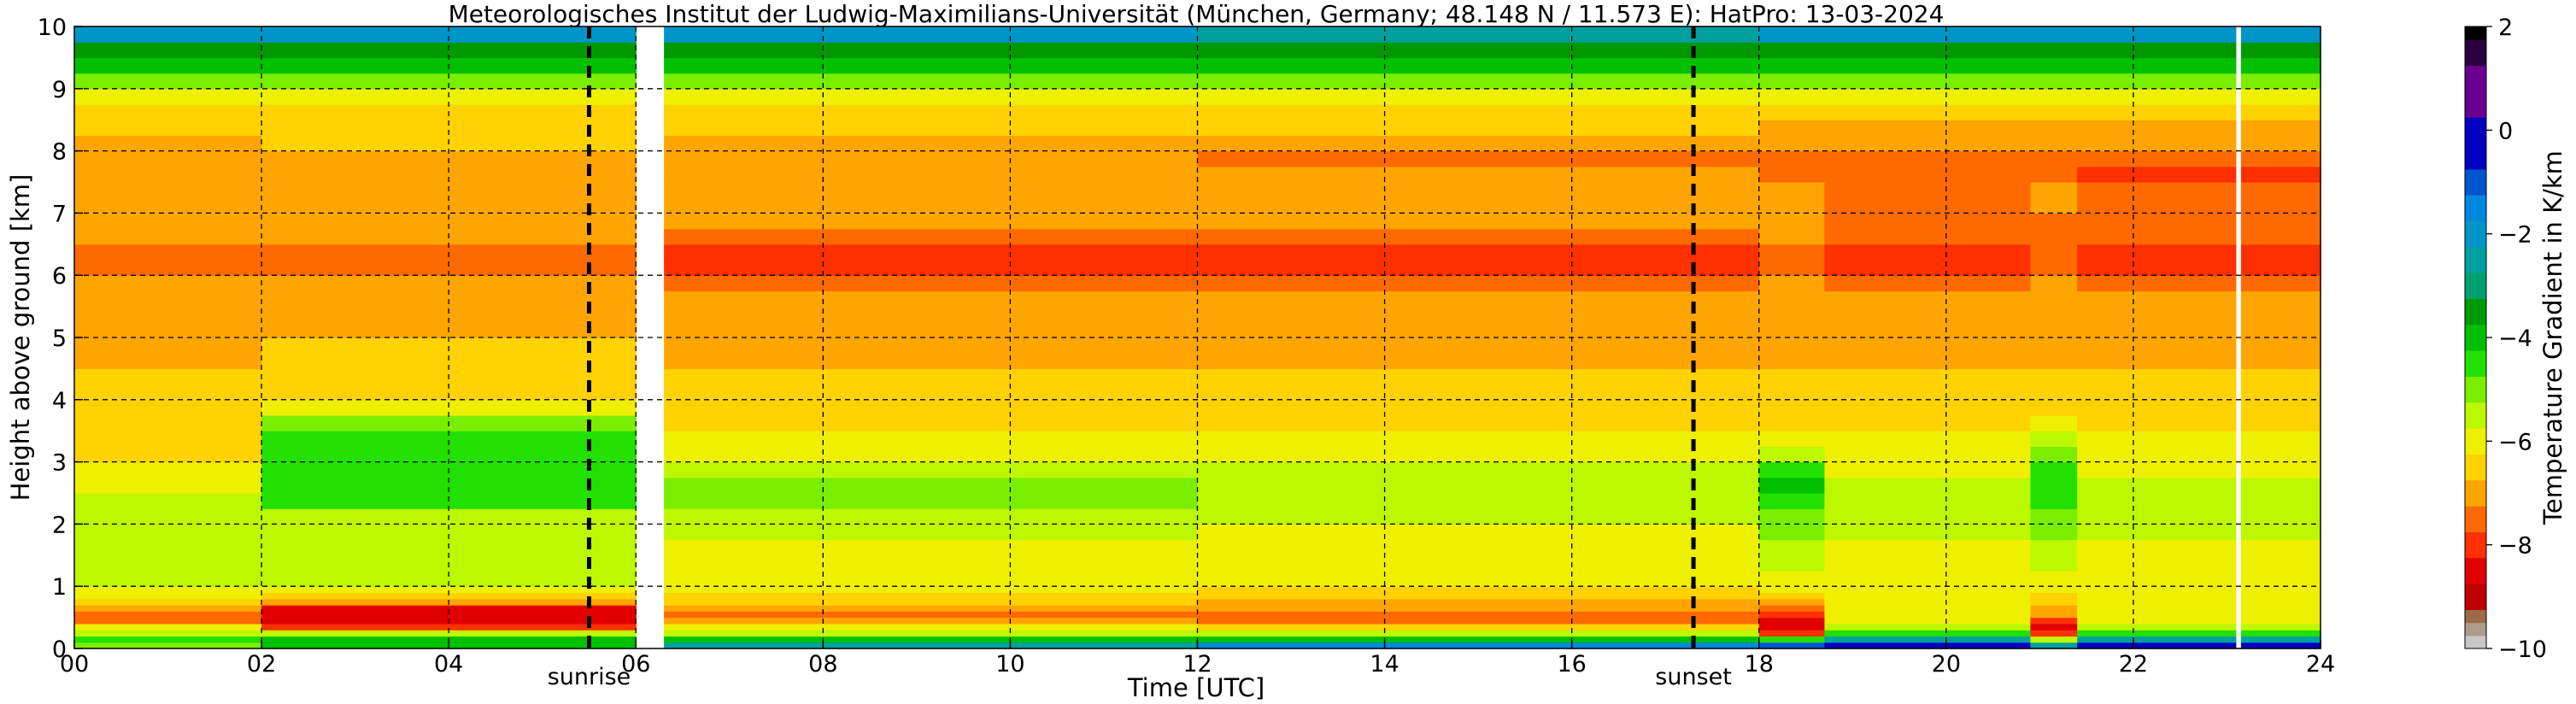  Describe the element at coordinates (59, 650) in the screenshot. I see `y-tick-label: 0` at that location.